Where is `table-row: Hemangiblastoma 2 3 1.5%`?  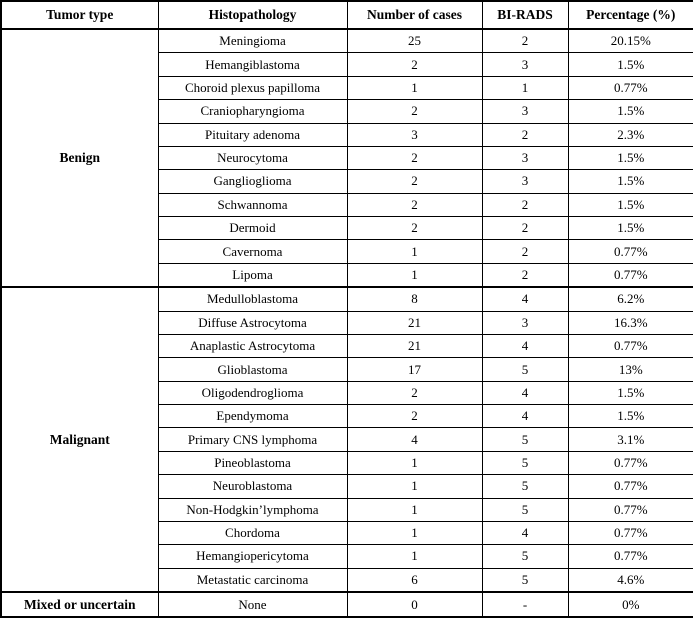 table-row: Hemangiblastoma 2 3 1.5% is located at coordinates (347, 64).